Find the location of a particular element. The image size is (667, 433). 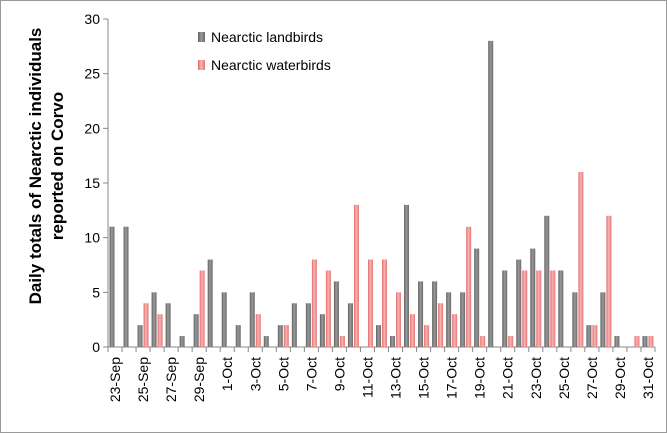

x-tick-label: 3-Oct is located at coordinates (255, 374).